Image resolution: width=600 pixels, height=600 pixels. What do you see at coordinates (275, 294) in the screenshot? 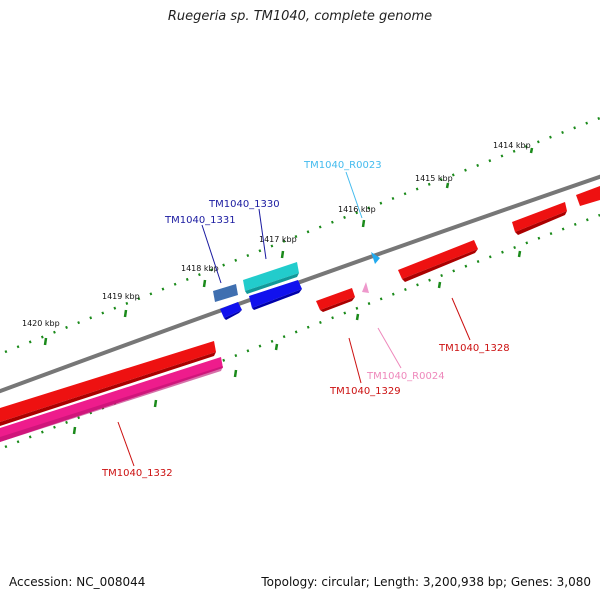
I see `gene-feature-blue` at bounding box center [275, 294].